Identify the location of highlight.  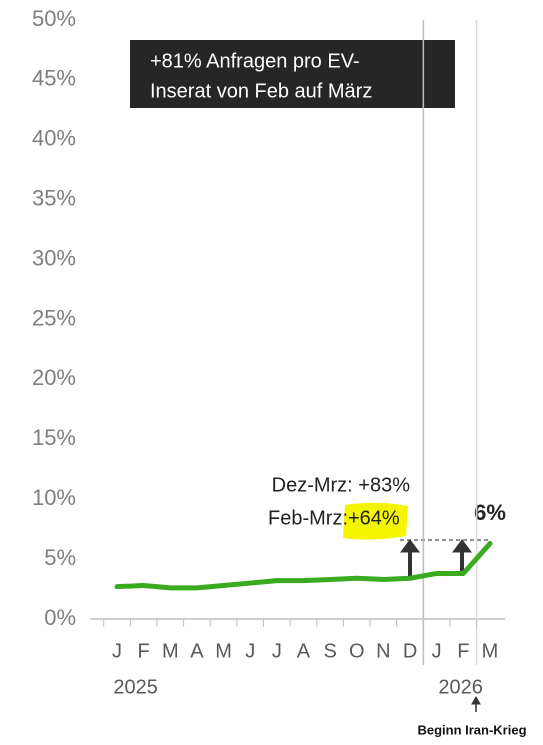
(375, 521).